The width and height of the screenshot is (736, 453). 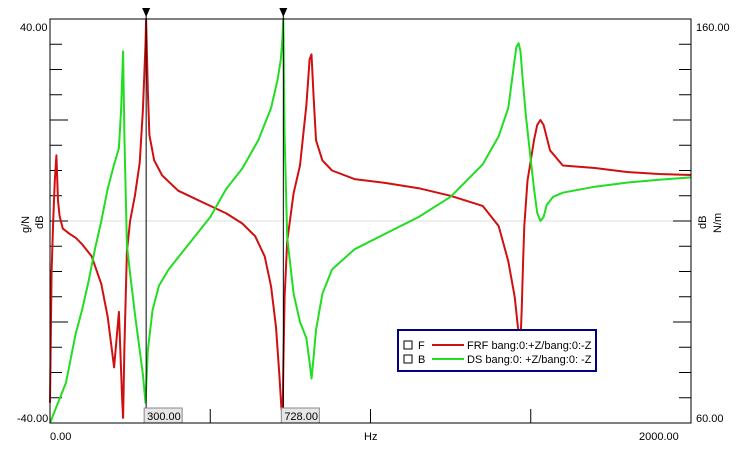 I want to click on x-right-tick-label: 2000.00, so click(x=659, y=437).